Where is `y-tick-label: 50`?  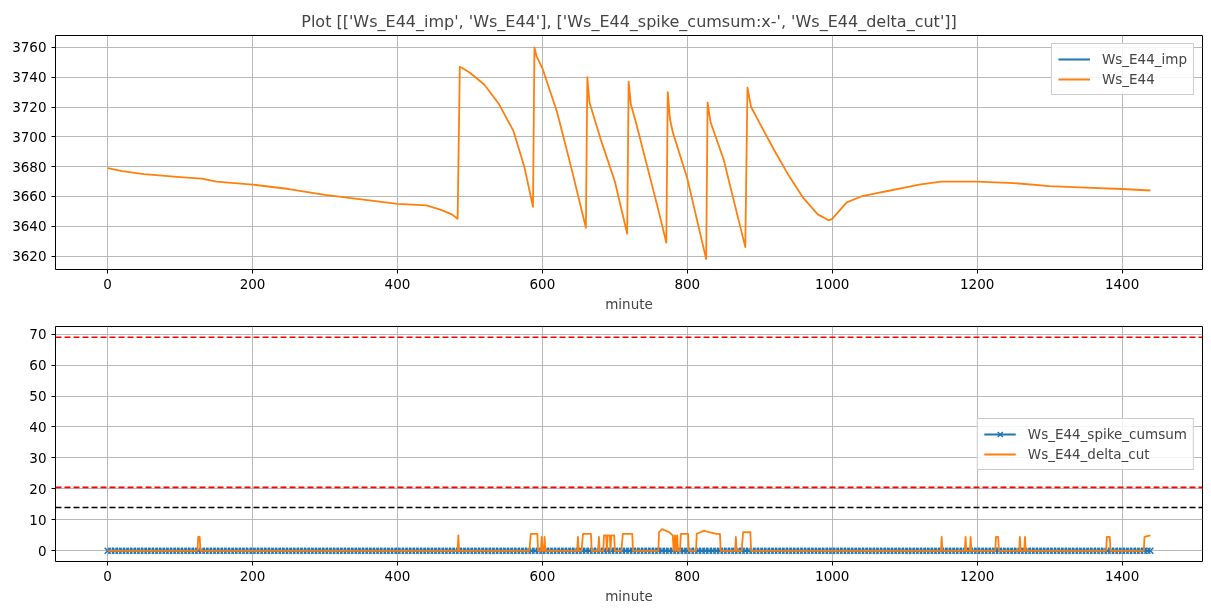
y-tick-label: 50 is located at coordinates (38, 396).